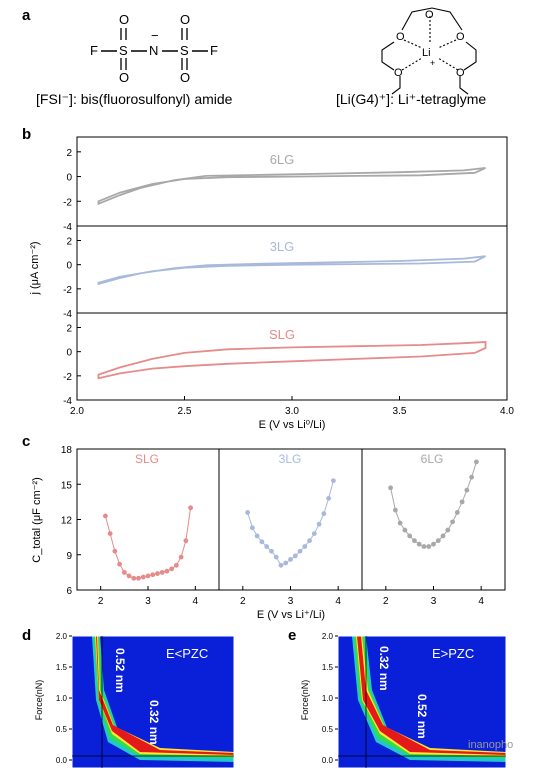 The image size is (560, 768). I want to click on panel-b-series-SLG, so click(292, 360).